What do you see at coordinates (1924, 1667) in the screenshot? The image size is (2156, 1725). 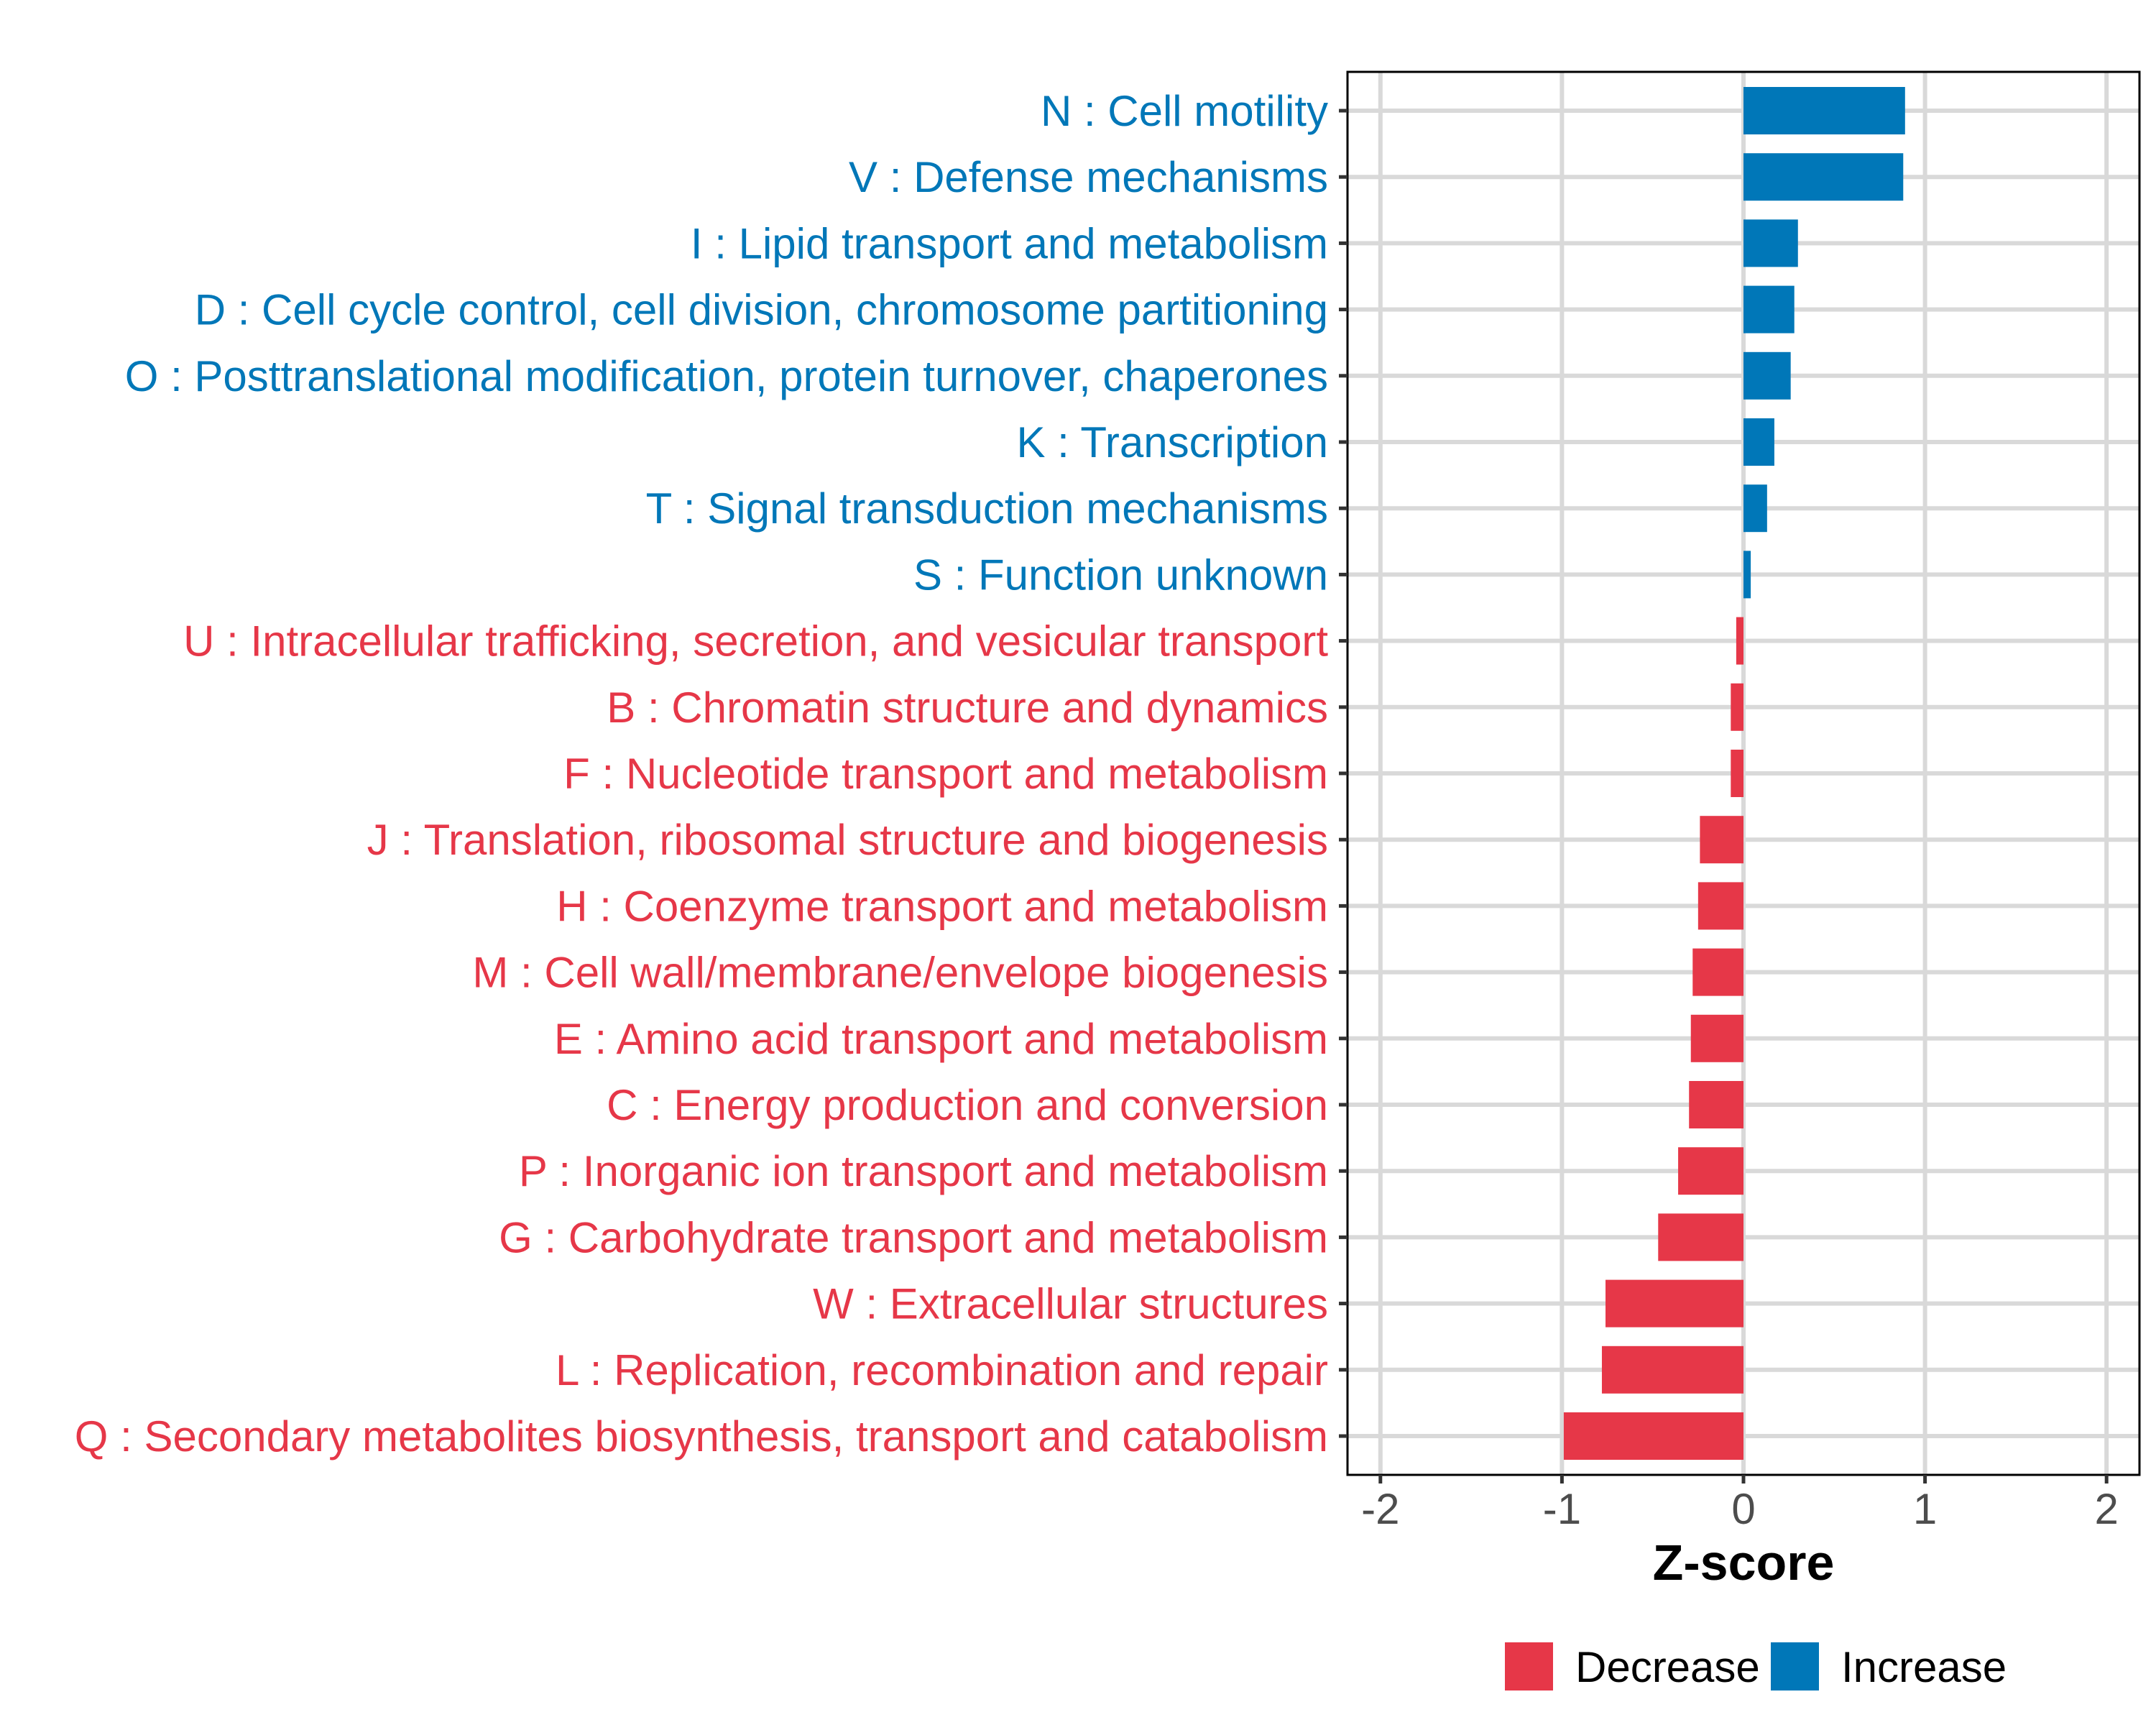 I see `legend-label-increase: Increase` at bounding box center [1924, 1667].